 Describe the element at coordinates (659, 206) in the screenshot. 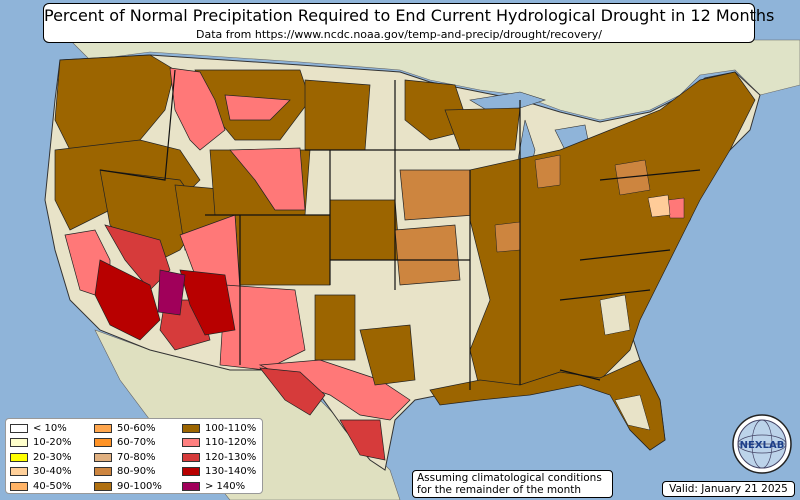

I see `region-mid-atlantic-peach` at that location.